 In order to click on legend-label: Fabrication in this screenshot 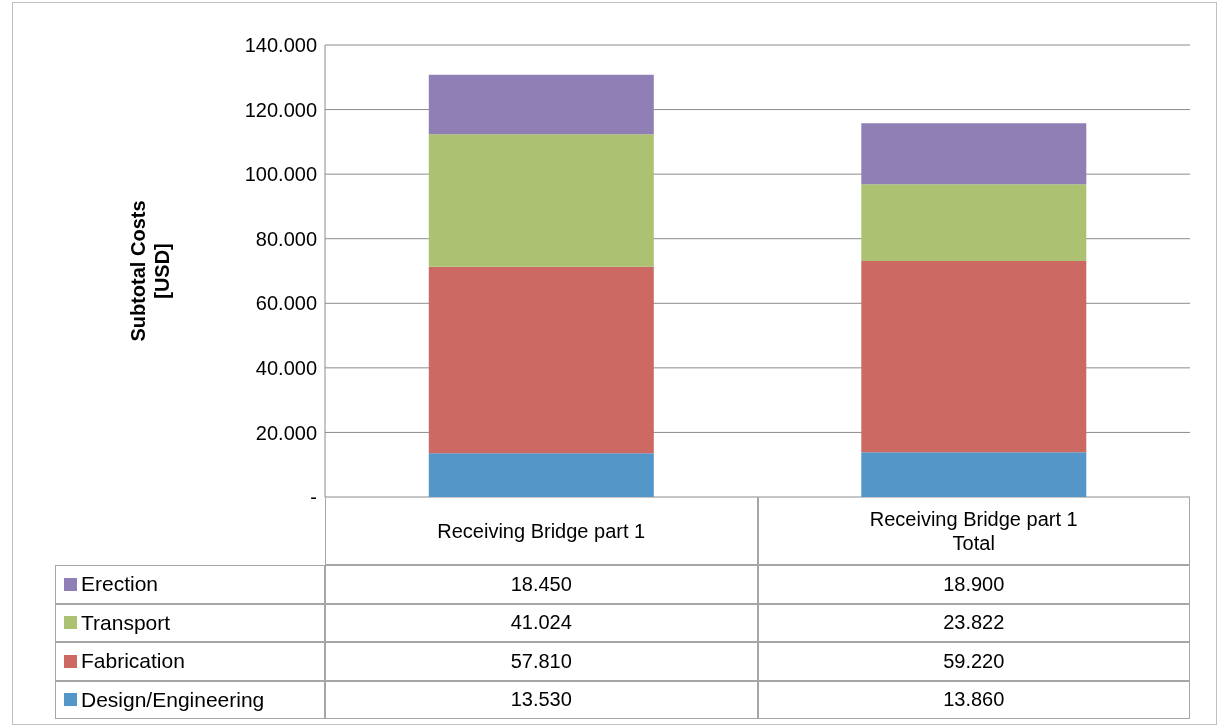, I will do `click(133, 661)`.